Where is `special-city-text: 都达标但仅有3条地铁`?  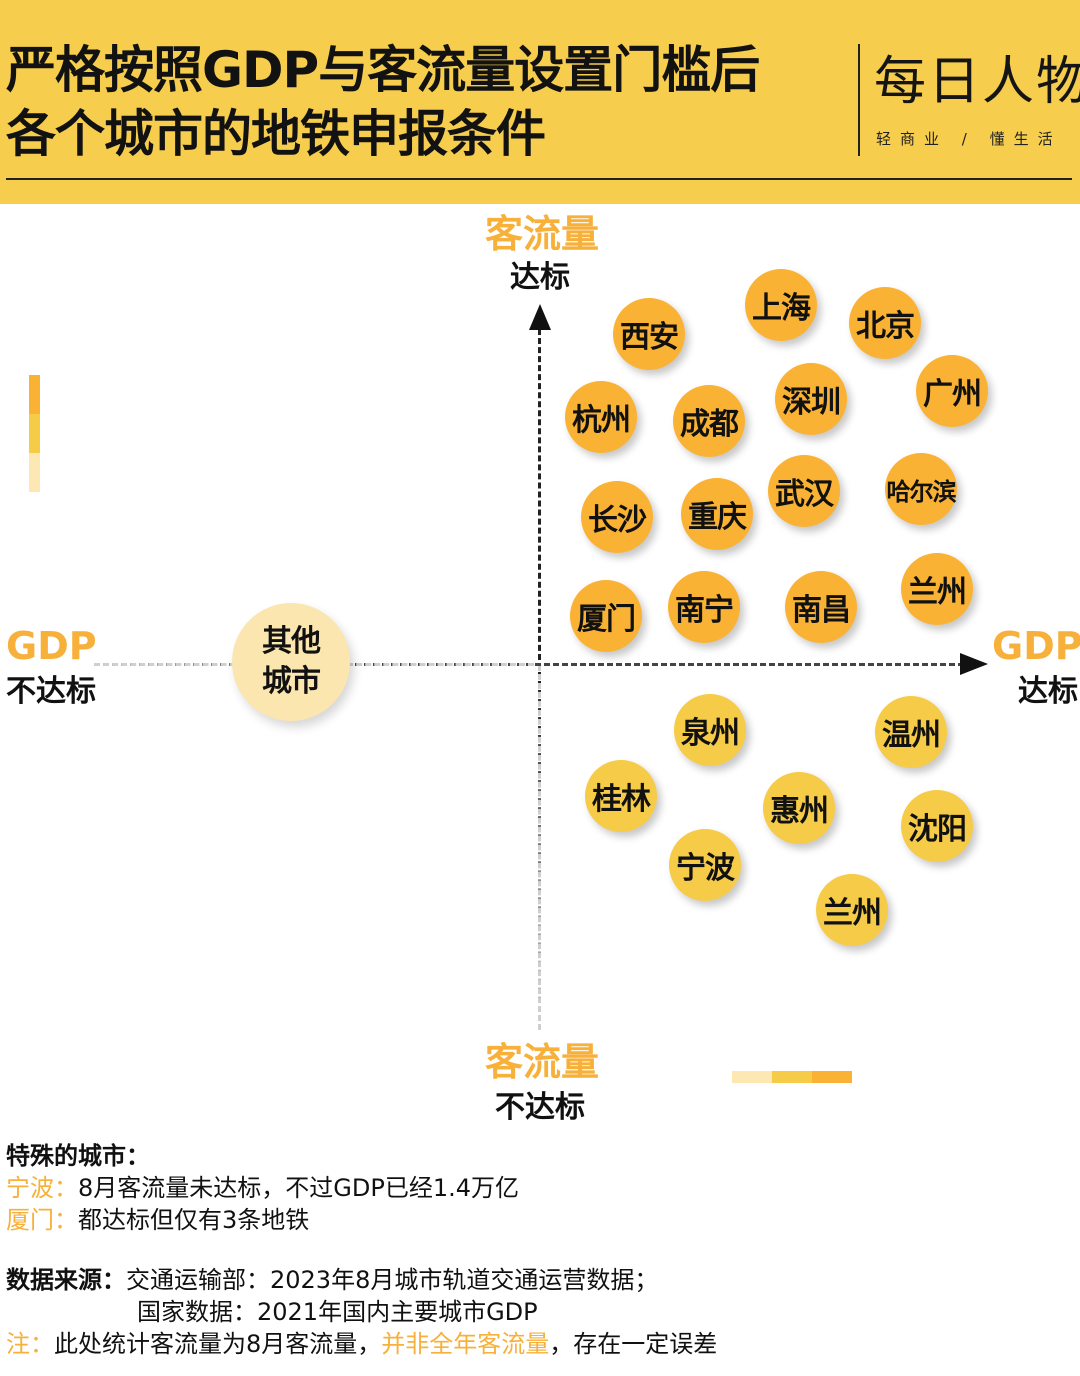 special-city-text: 都达标但仅有3条地铁 is located at coordinates (194, 1220).